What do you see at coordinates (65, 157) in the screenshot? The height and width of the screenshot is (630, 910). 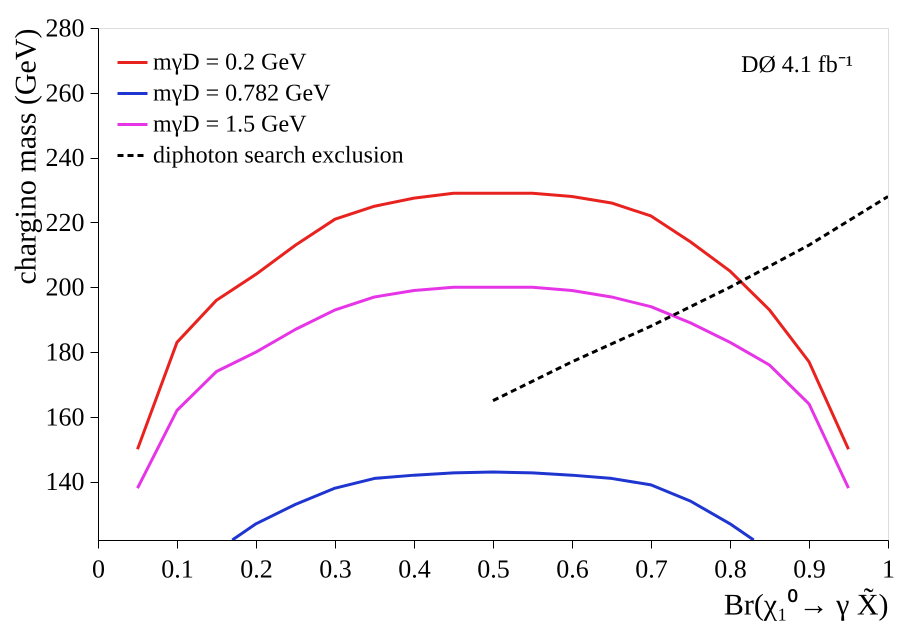 I see `y-tick-label: 240` at bounding box center [65, 157].